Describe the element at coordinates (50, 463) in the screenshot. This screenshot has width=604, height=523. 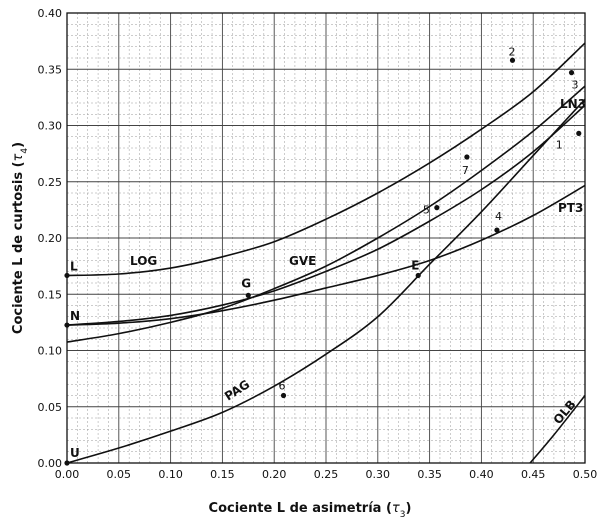
I see `y-tick-label: 0.00` at that location.